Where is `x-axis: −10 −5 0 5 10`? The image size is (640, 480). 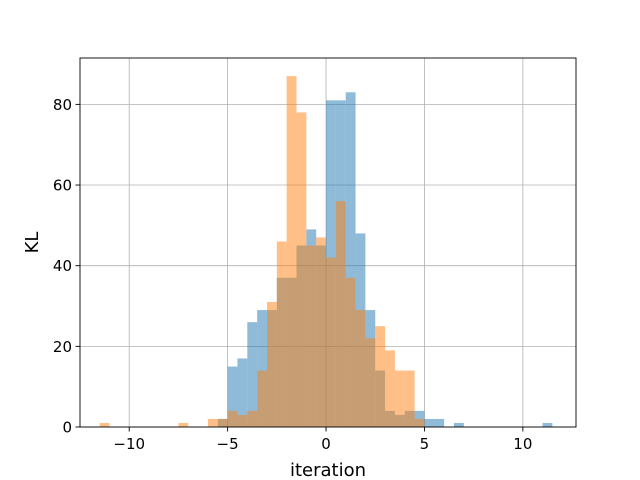
x-axis: −10 −5 0 5 10 is located at coordinates (322, 440).